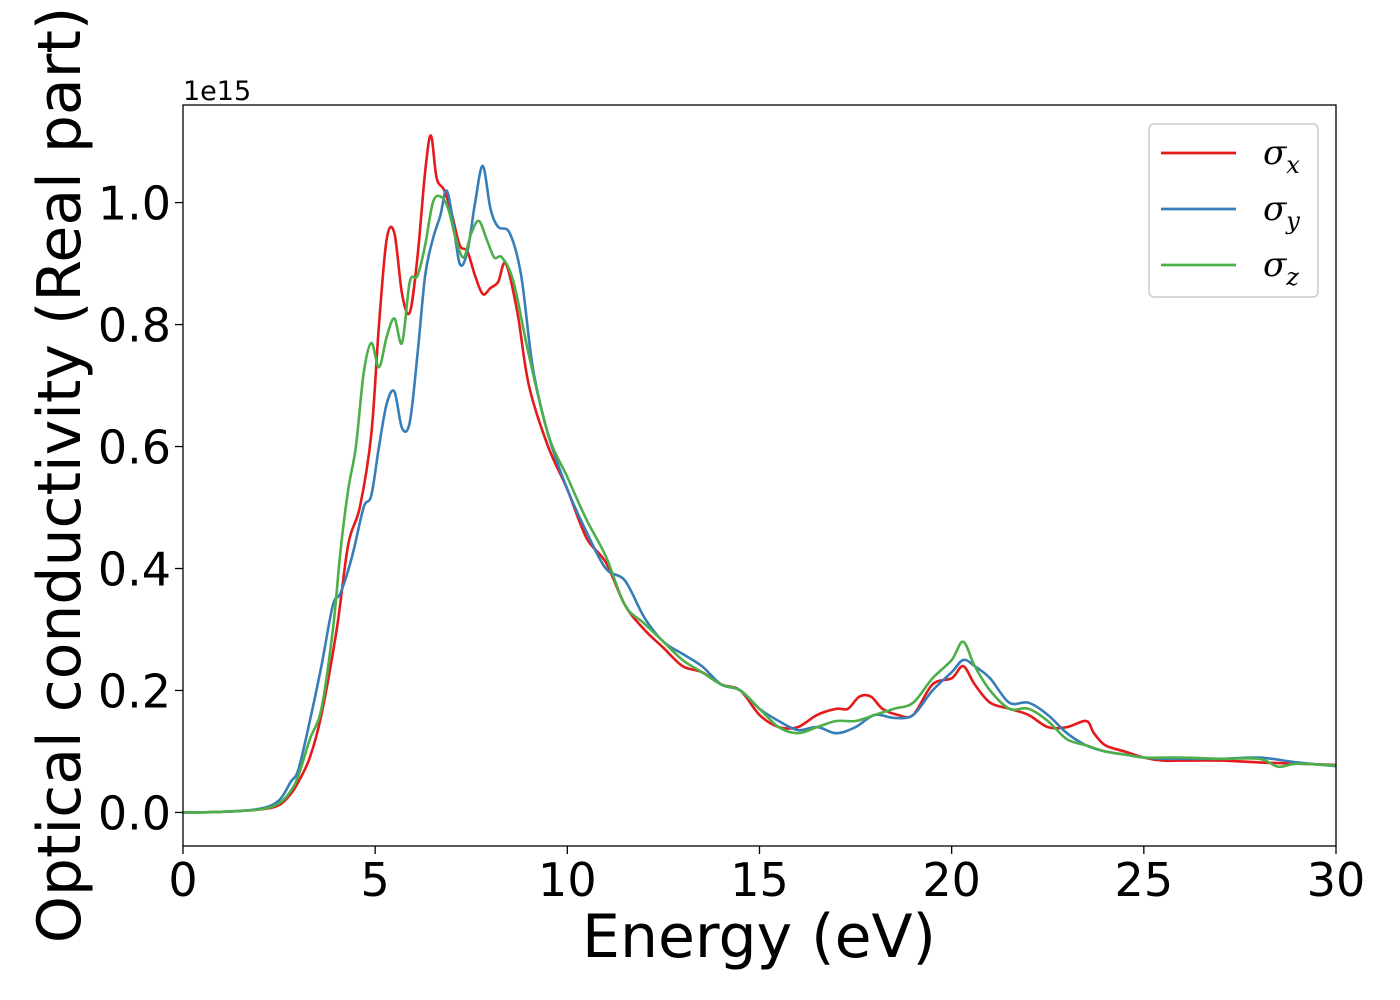 The image size is (1400, 1000). Describe the element at coordinates (951, 880) in the screenshot. I see `x-tick-label: 20` at that location.